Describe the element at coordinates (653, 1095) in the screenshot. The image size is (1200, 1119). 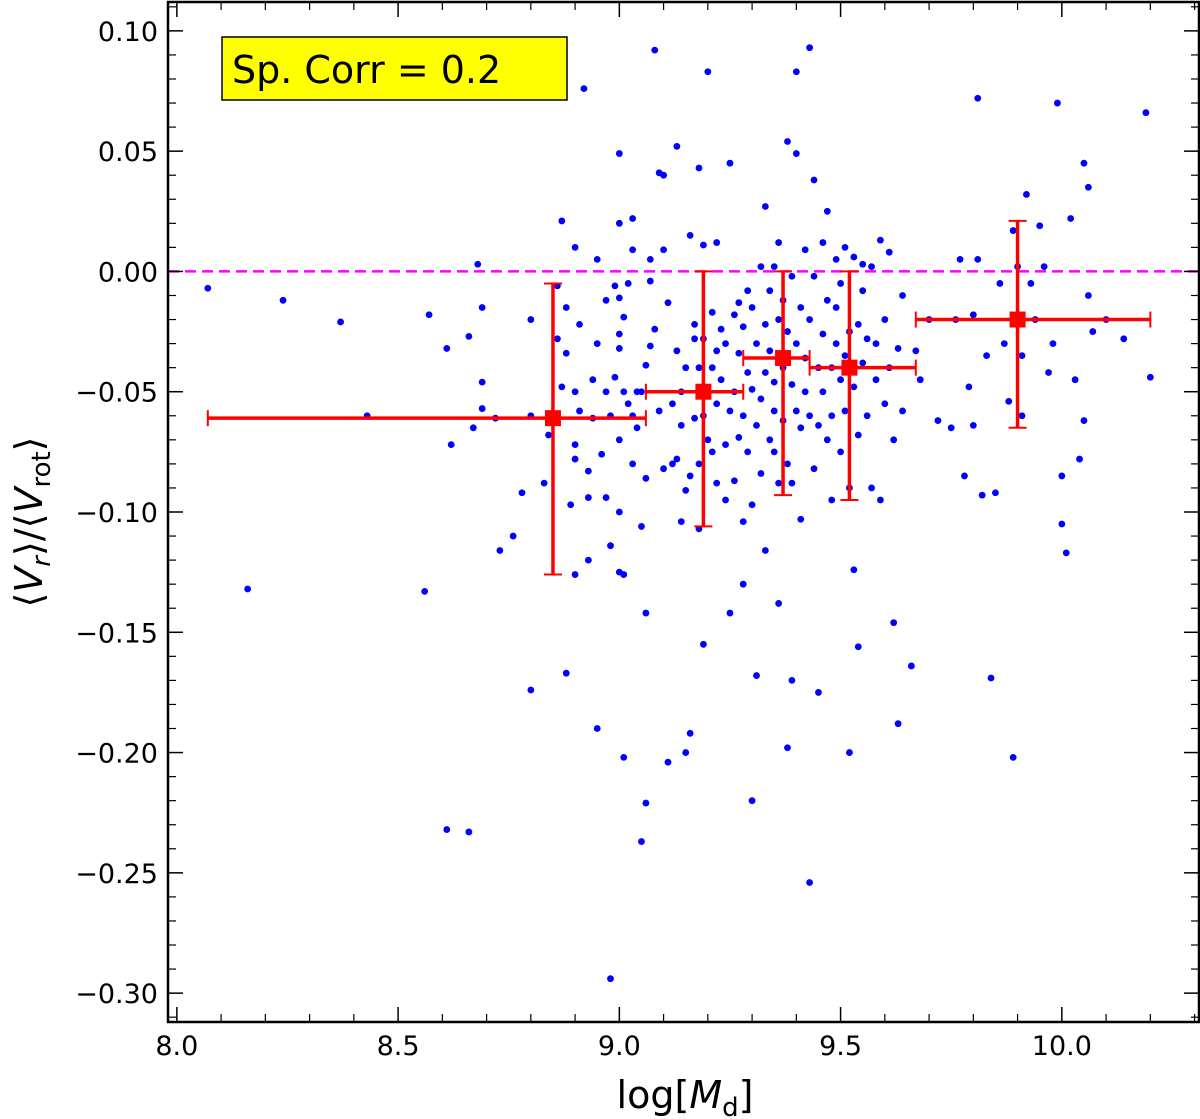
I see `x-axis-title-prefix: log[` at that location.